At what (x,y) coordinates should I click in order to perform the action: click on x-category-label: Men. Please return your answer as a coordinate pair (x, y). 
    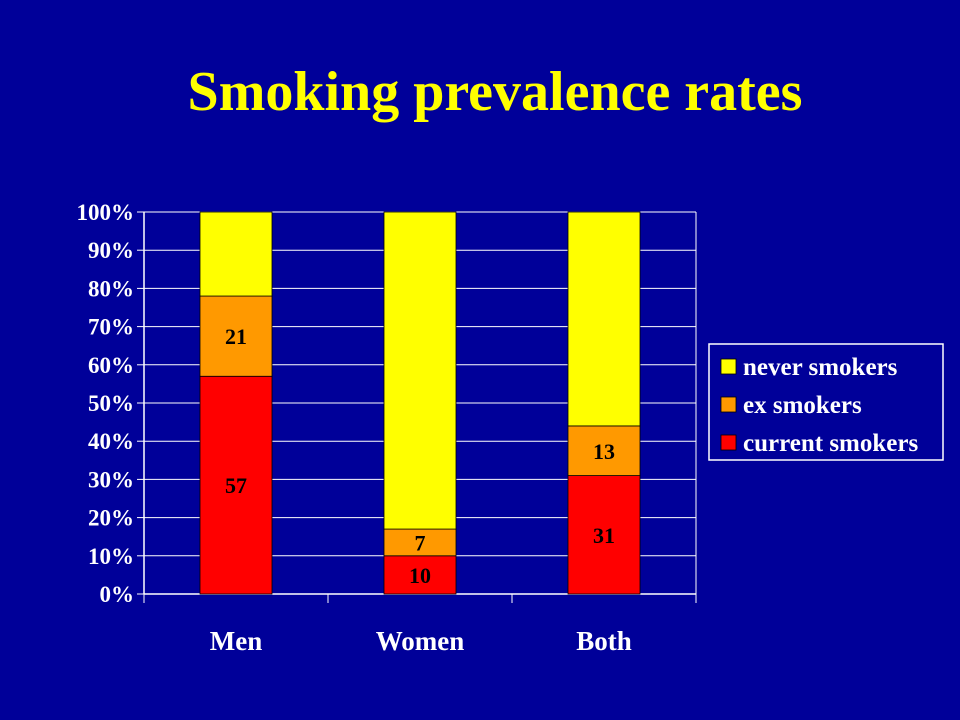
    Looking at the image, I should click on (236, 641).